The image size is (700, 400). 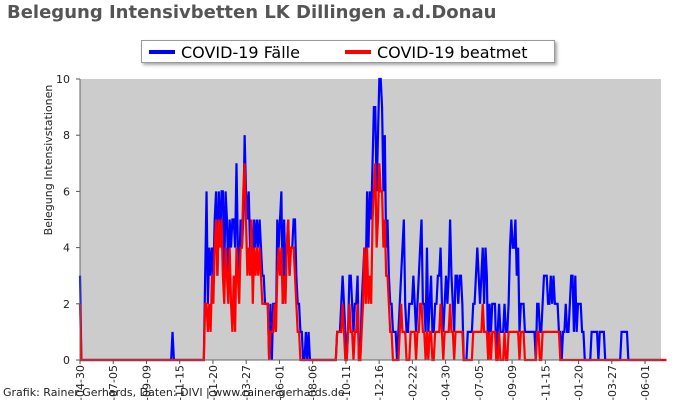 I want to click on x-tick-label: -12-16, so click(x=379, y=382).